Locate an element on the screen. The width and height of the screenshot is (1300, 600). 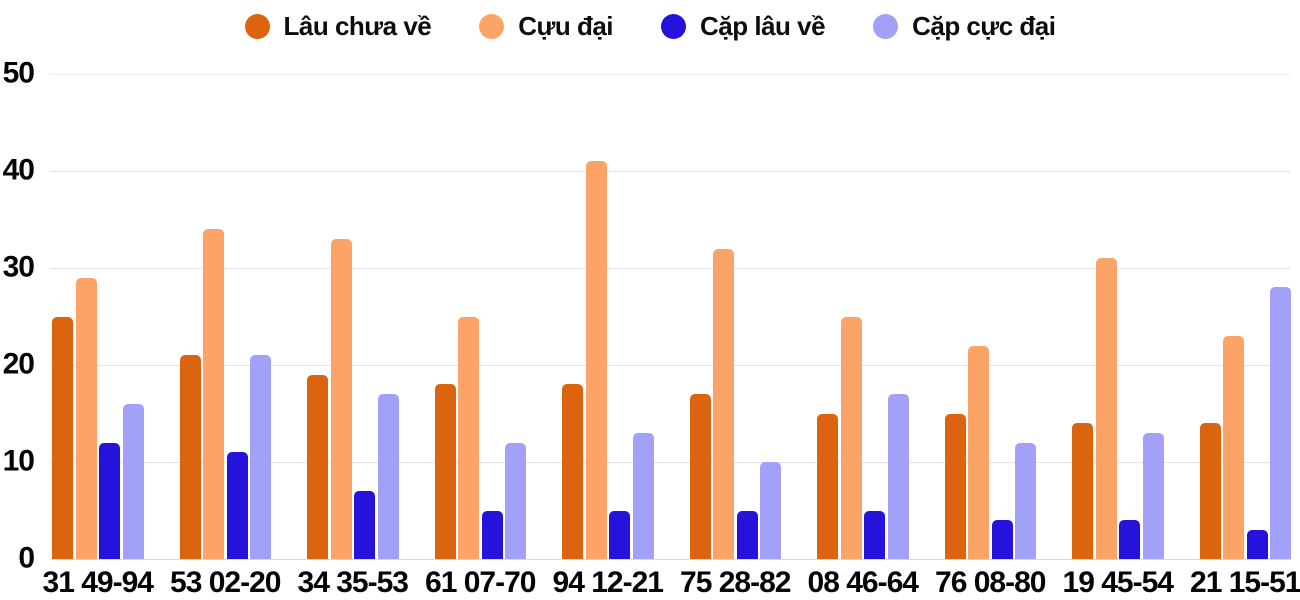
y-axis-tick-label: 20 is located at coordinates (18, 364).